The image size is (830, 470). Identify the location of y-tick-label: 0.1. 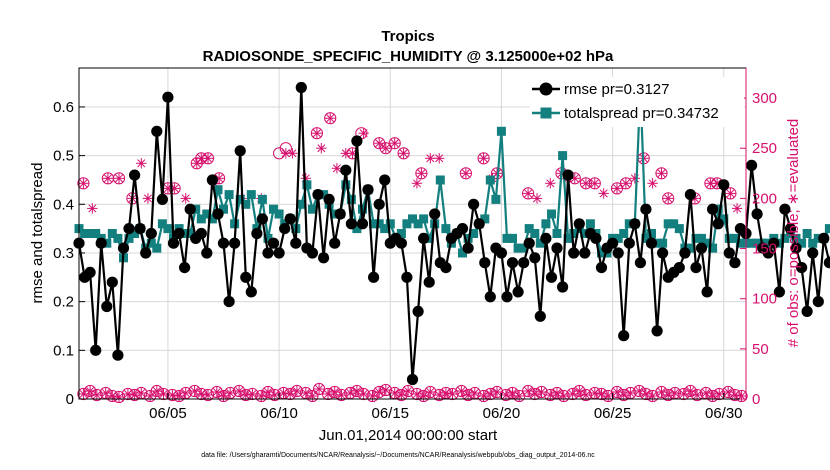
(63, 350).